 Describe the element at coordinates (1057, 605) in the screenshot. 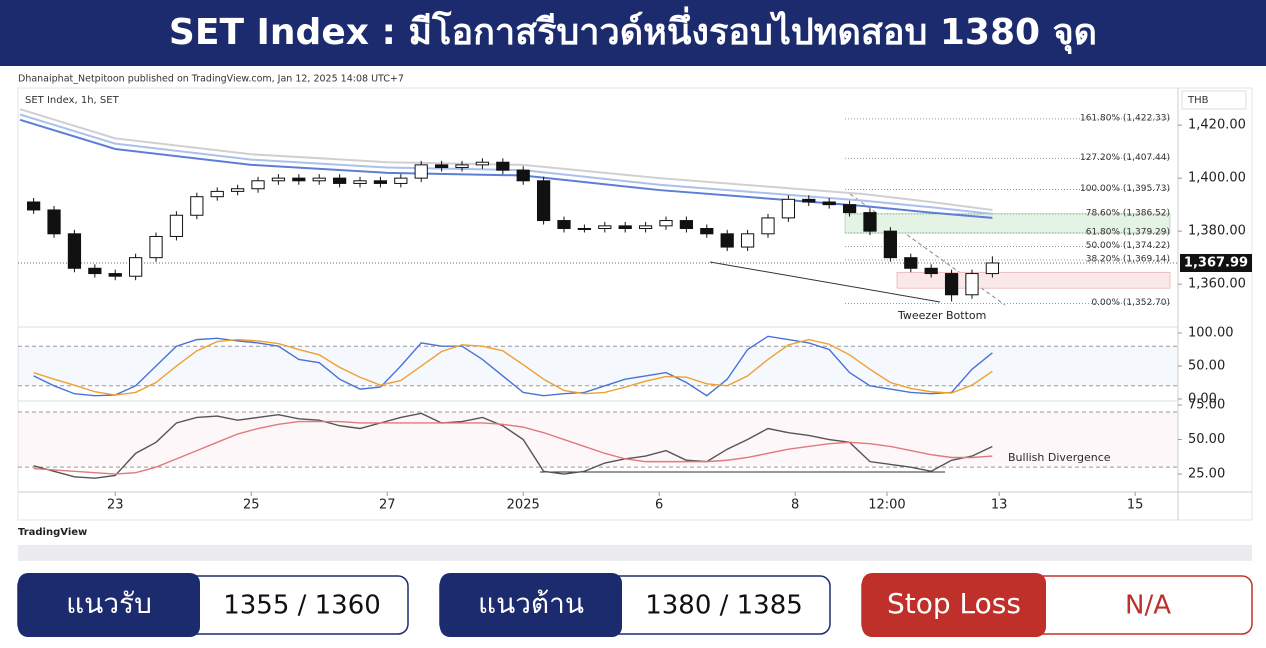

I see `level-box: Stop Loss N/A` at that location.